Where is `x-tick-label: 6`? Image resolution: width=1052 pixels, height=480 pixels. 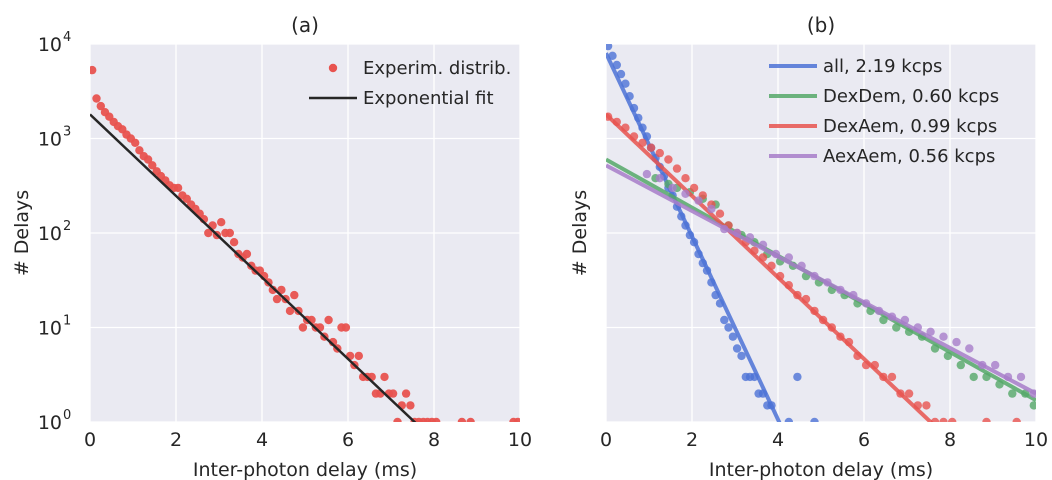
x-tick-label: 6 is located at coordinates (864, 440).